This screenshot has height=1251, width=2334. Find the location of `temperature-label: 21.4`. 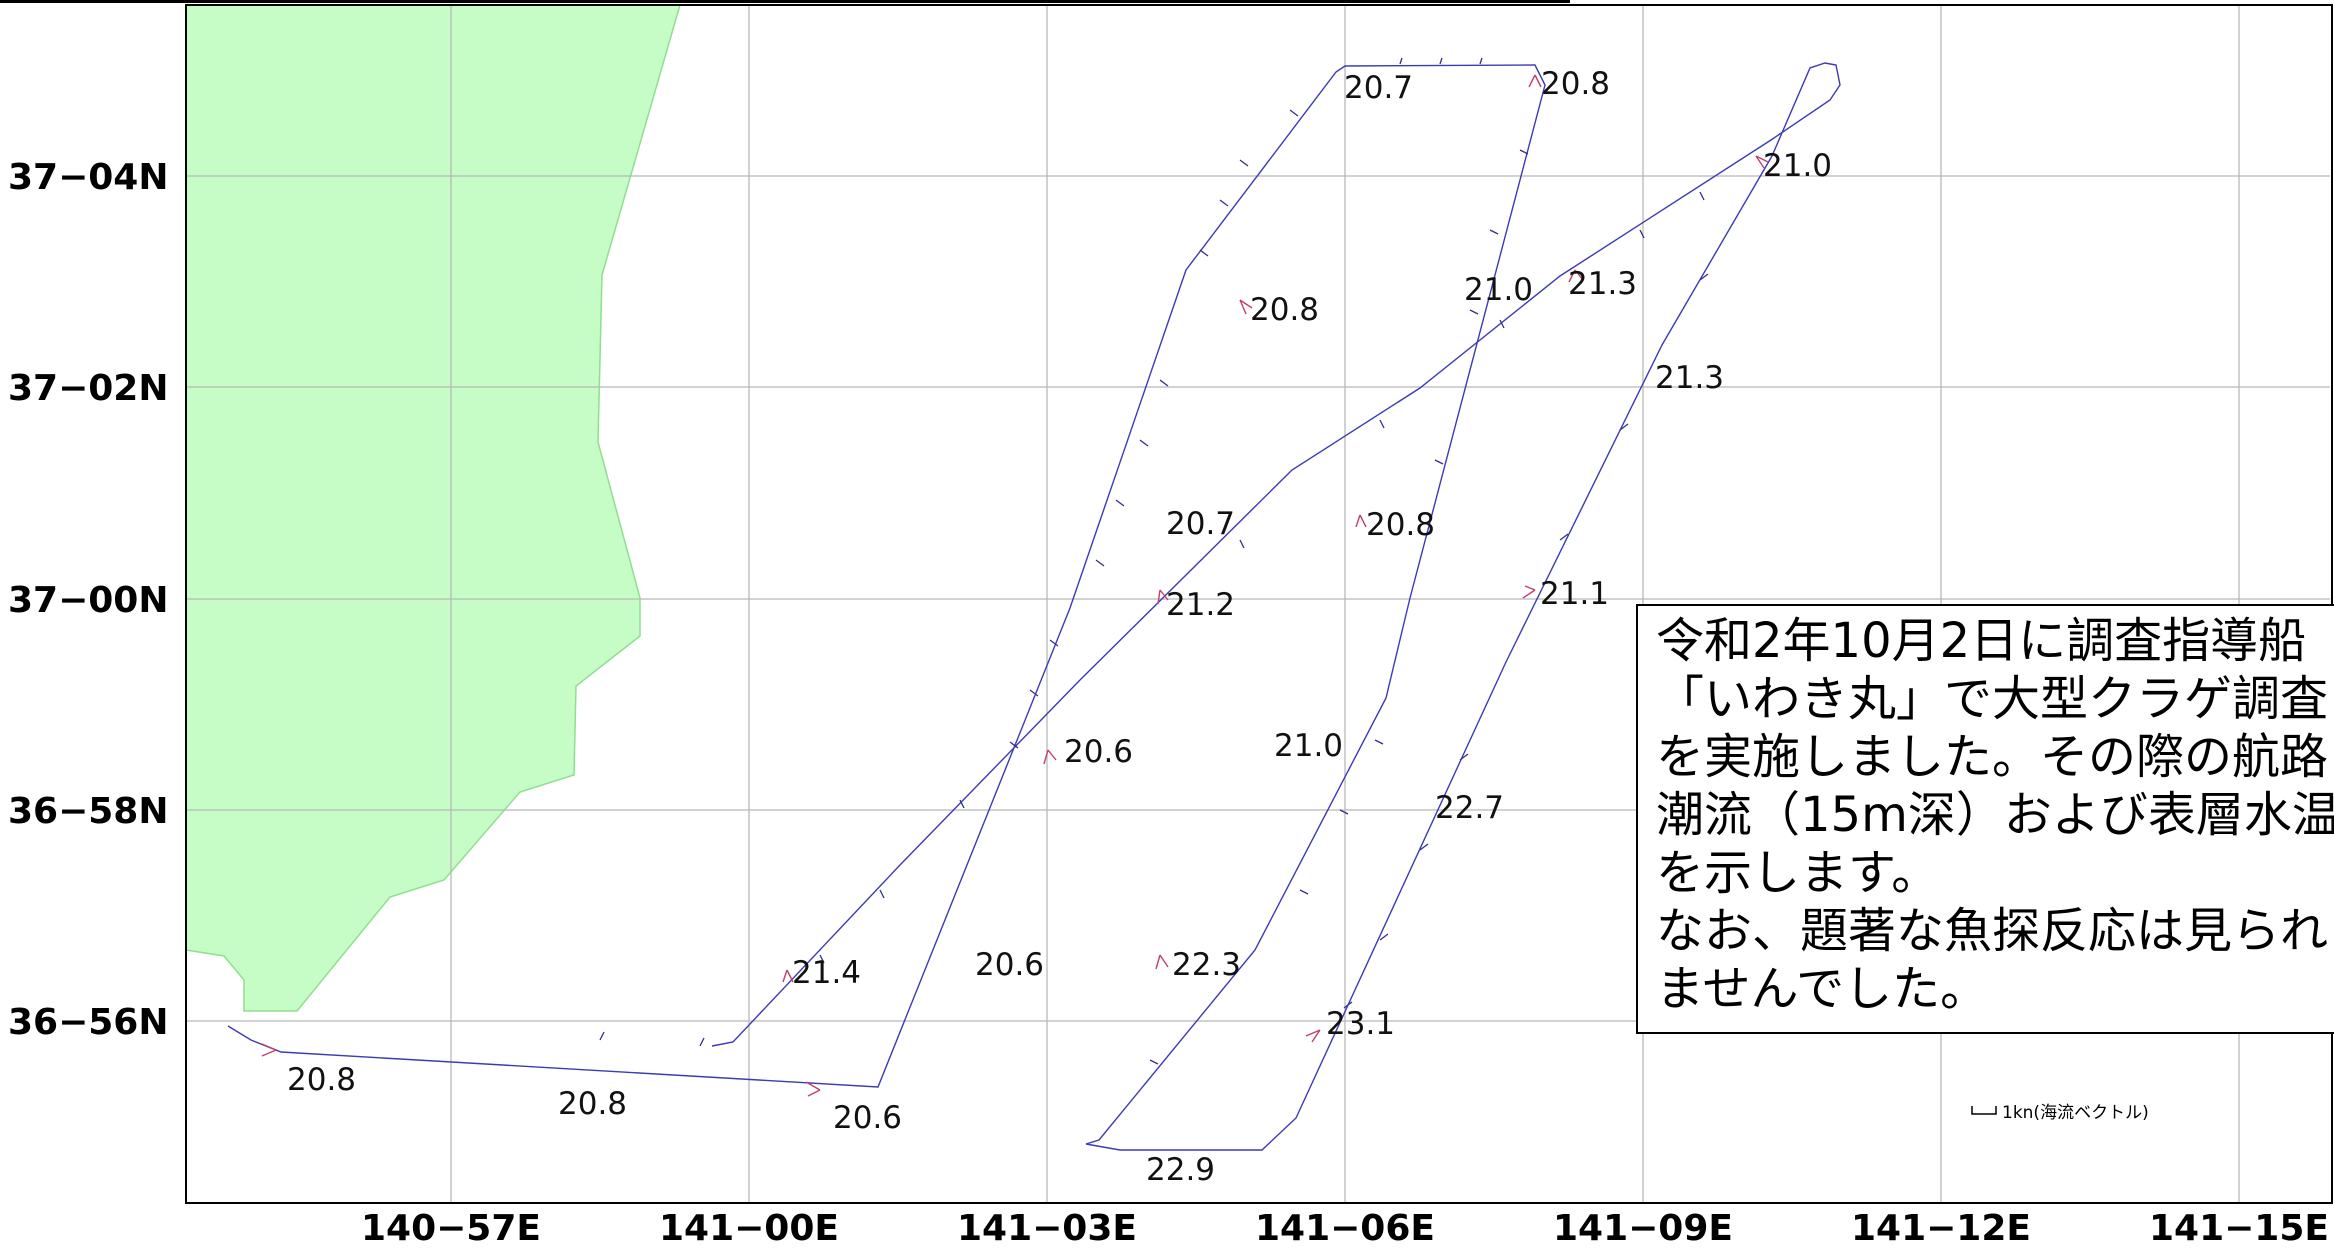

temperature-label: 21.4 is located at coordinates (826, 973).